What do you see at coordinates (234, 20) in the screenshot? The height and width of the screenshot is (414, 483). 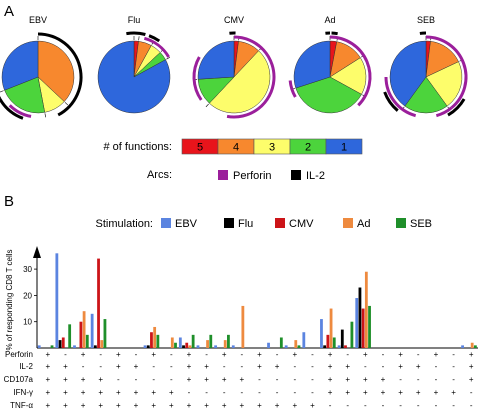 I see `pie-title-cmv: CMV` at bounding box center [234, 20].